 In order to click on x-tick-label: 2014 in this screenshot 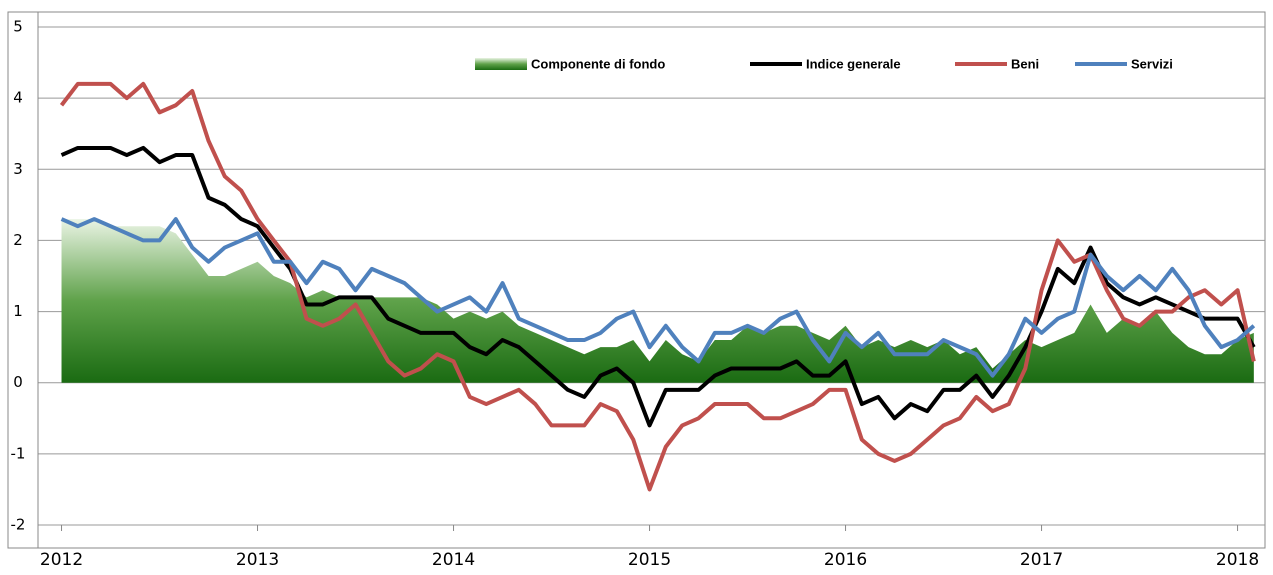, I will do `click(453, 560)`.